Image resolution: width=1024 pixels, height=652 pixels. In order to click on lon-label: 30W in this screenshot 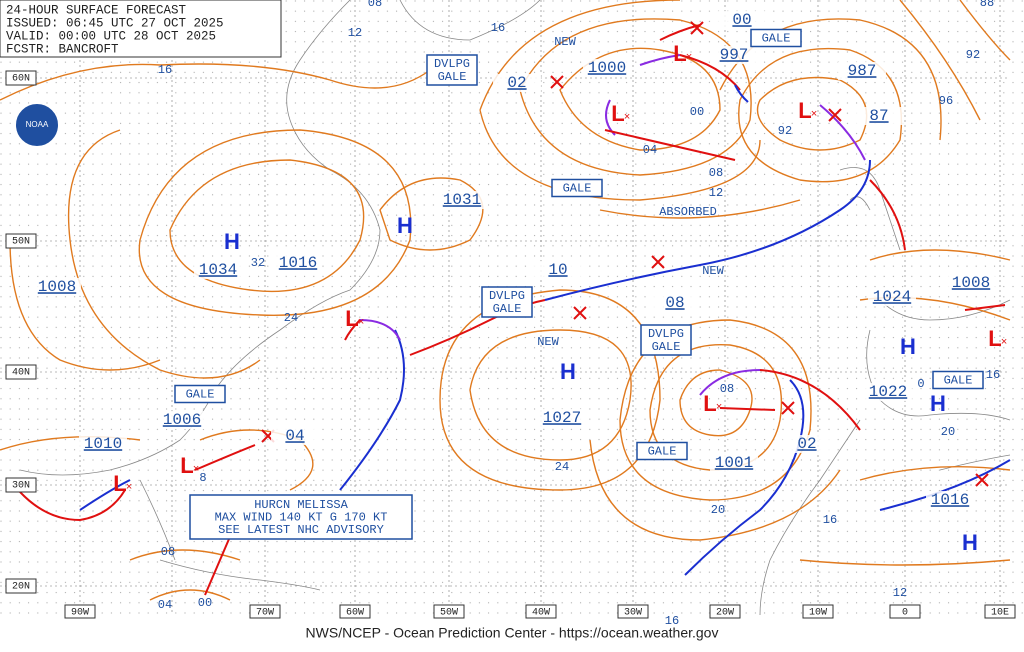, I will do `click(633, 613)`.